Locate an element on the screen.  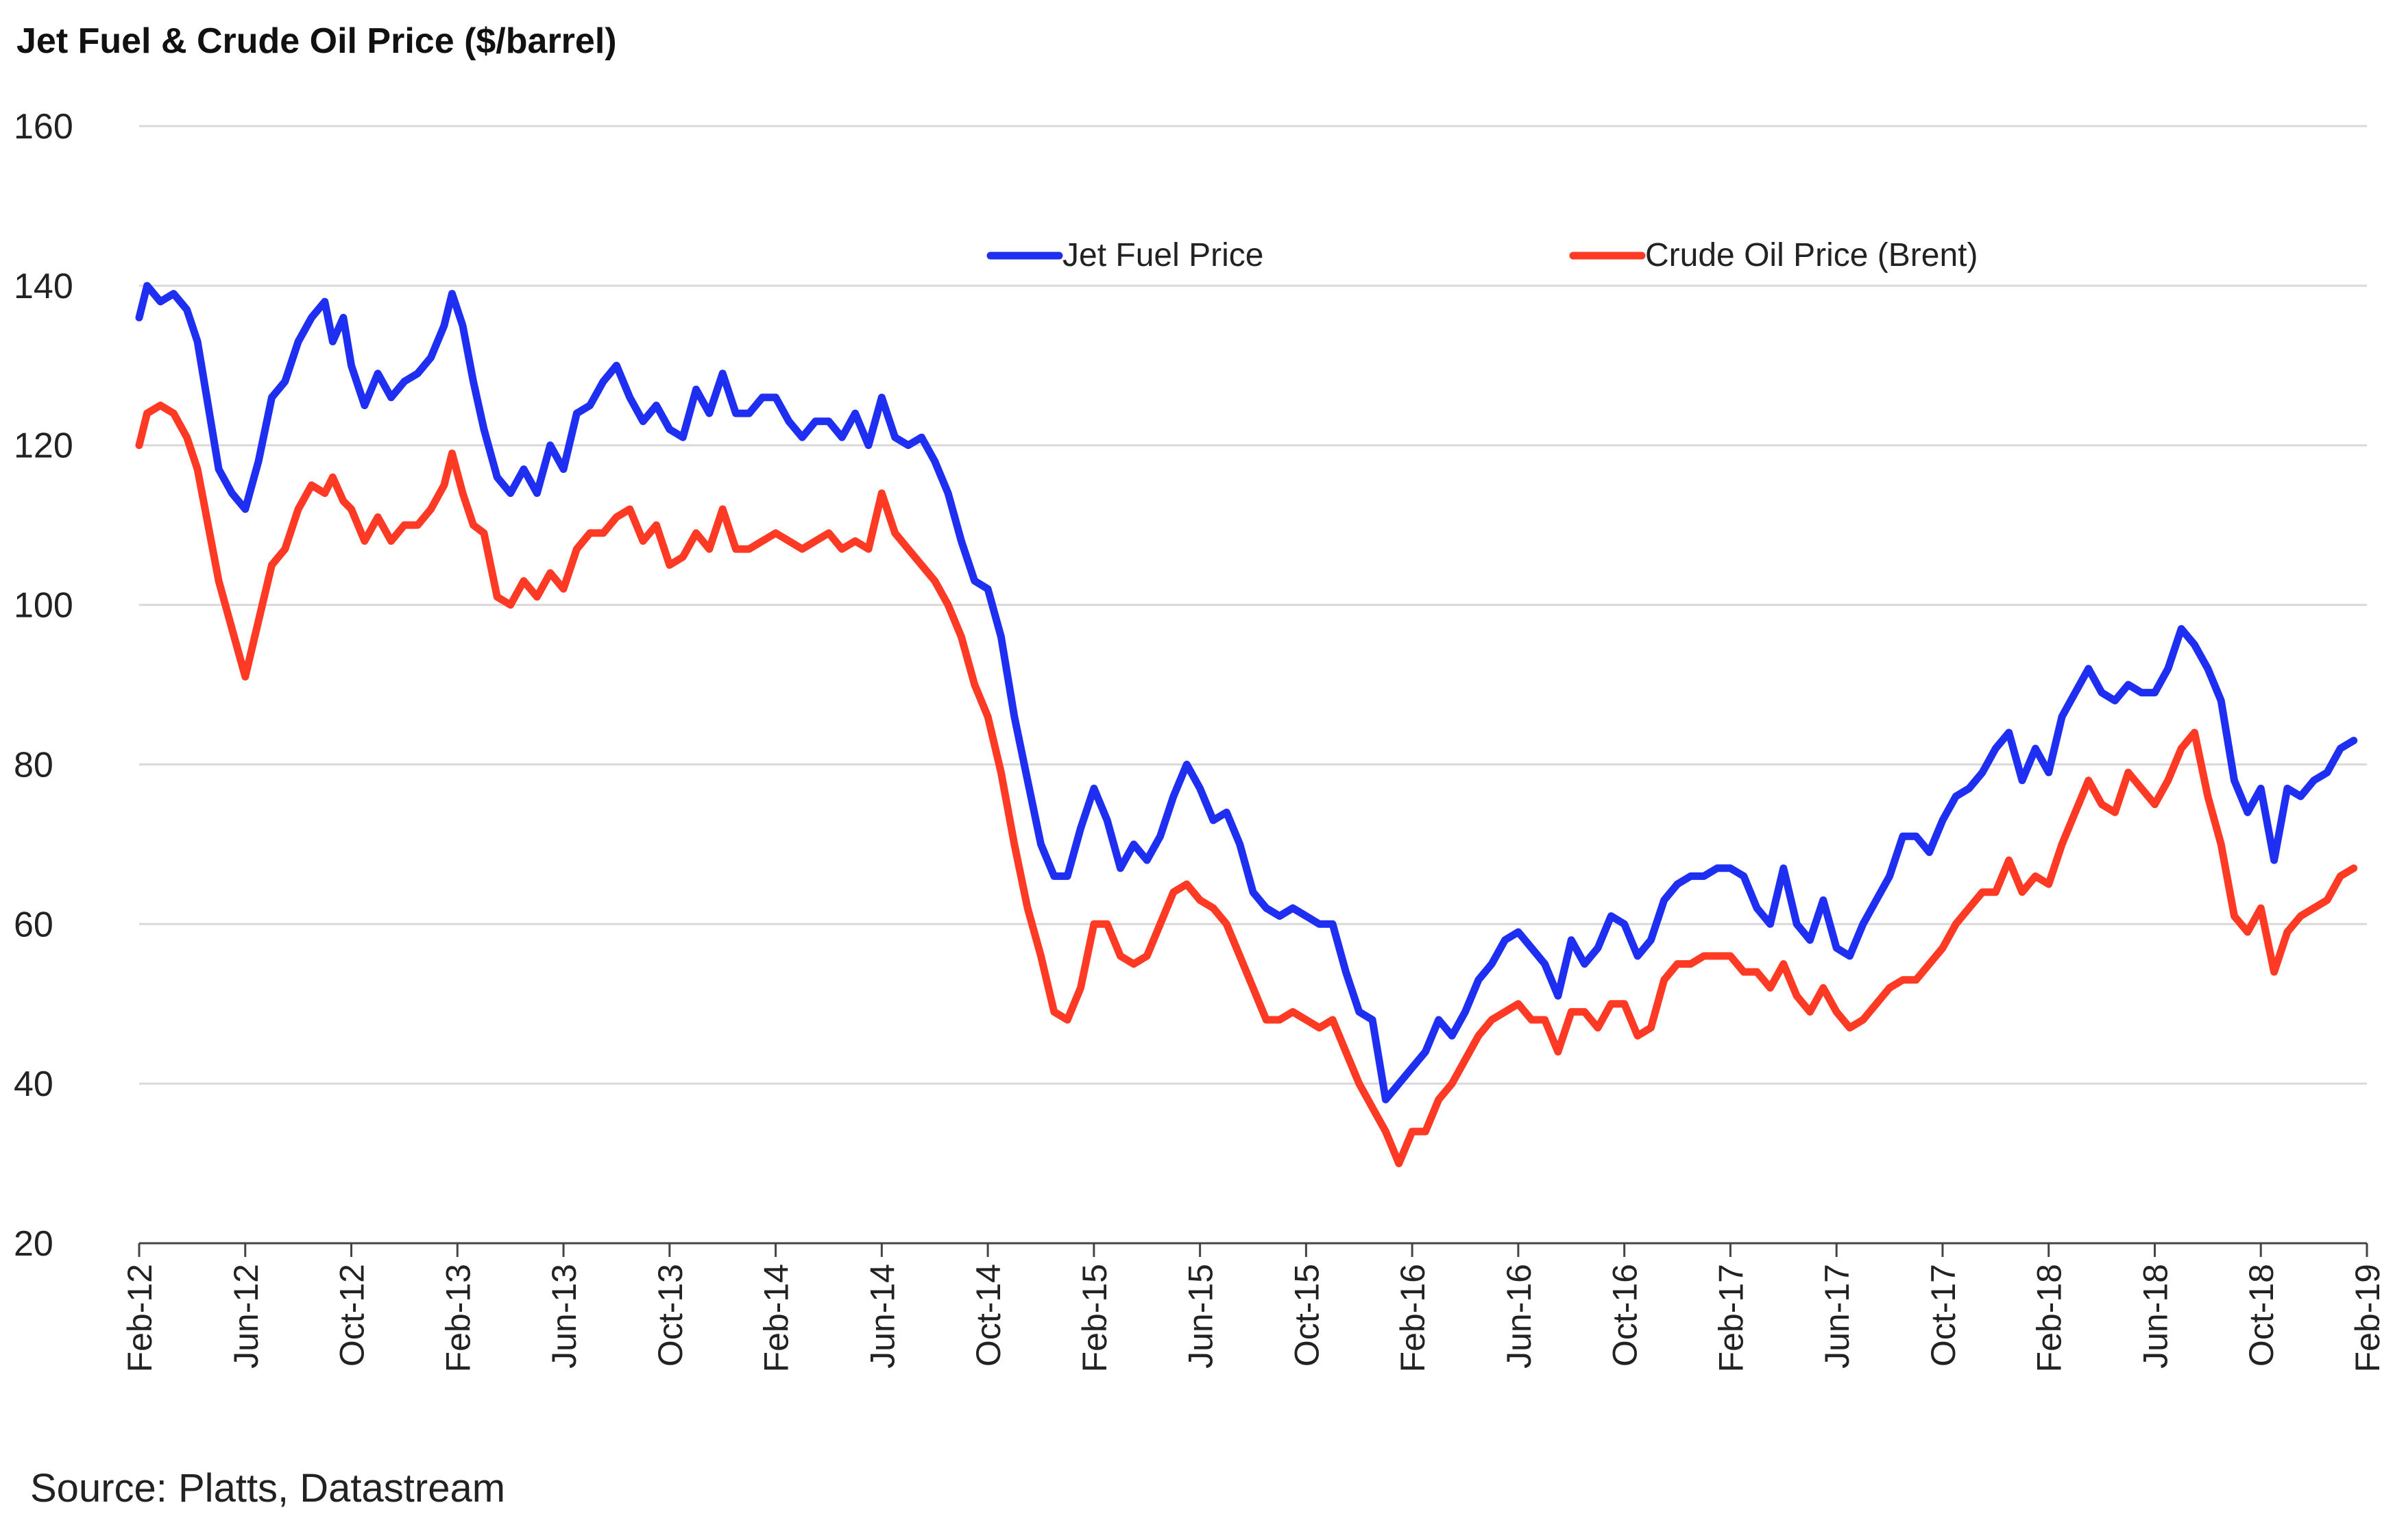
y-tick-label: 140 is located at coordinates (43, 286).